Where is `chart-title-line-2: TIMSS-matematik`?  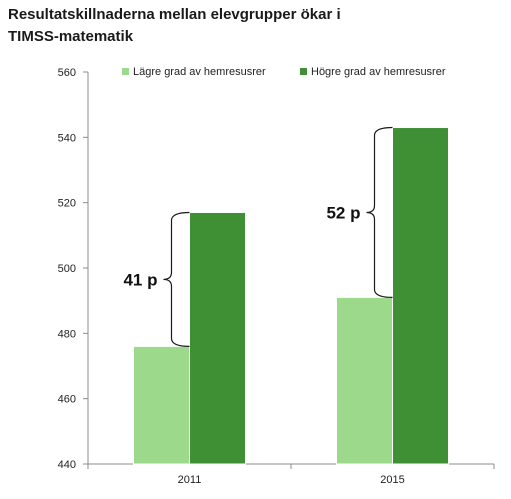
chart-title-line-2: TIMSS-matematik is located at coordinates (71, 36).